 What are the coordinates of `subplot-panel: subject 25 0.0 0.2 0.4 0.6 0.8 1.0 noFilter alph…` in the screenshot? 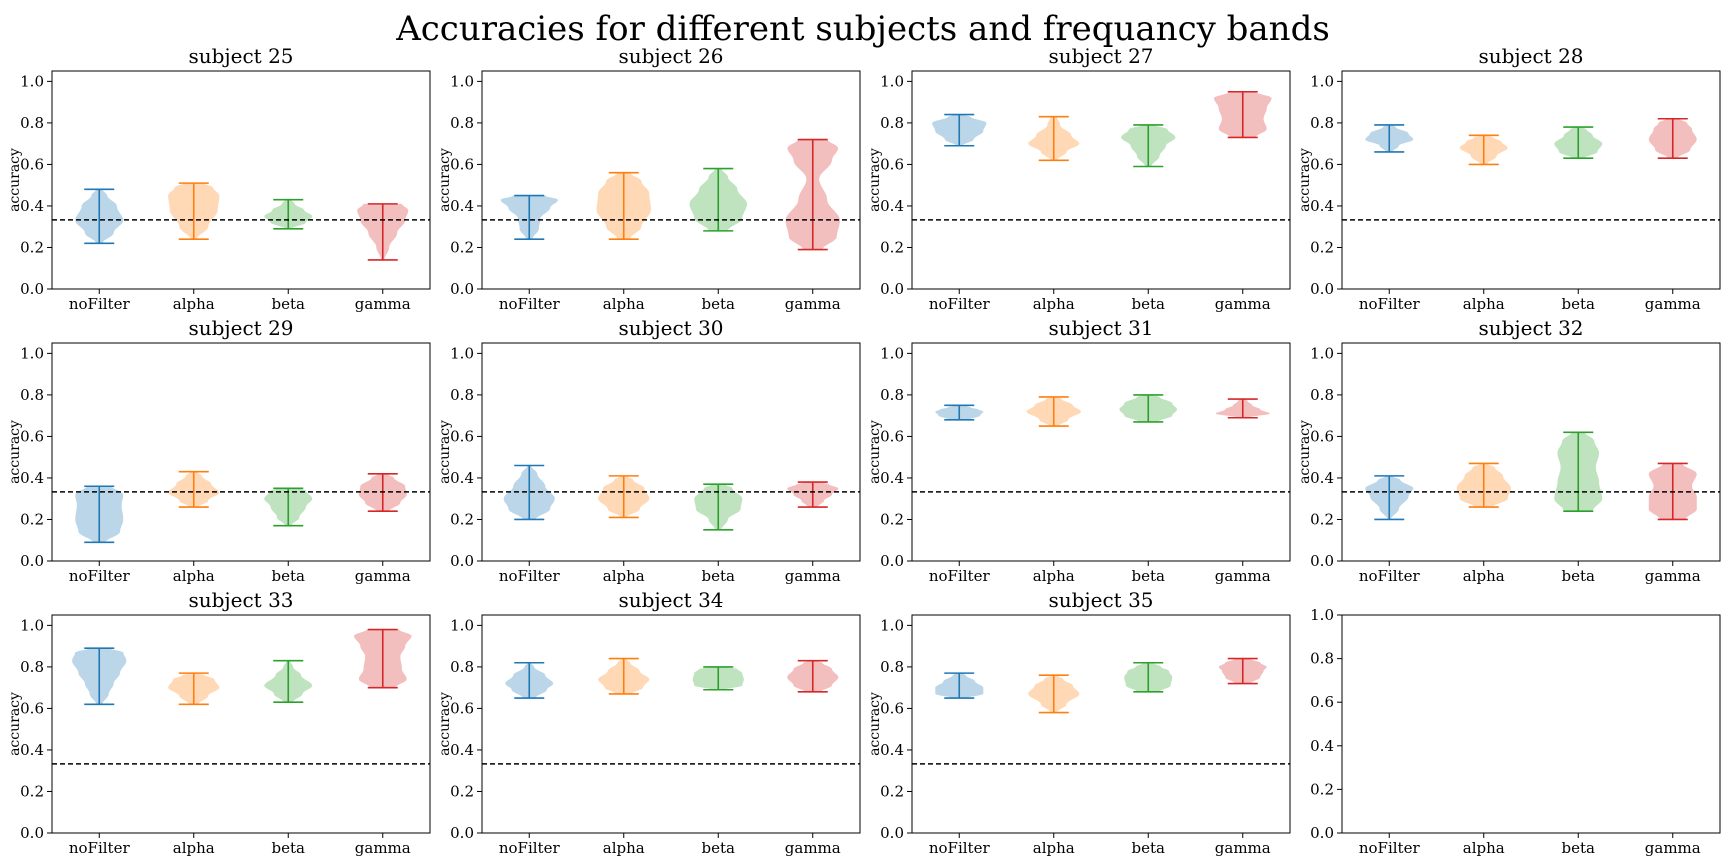 It's located at (219, 178).